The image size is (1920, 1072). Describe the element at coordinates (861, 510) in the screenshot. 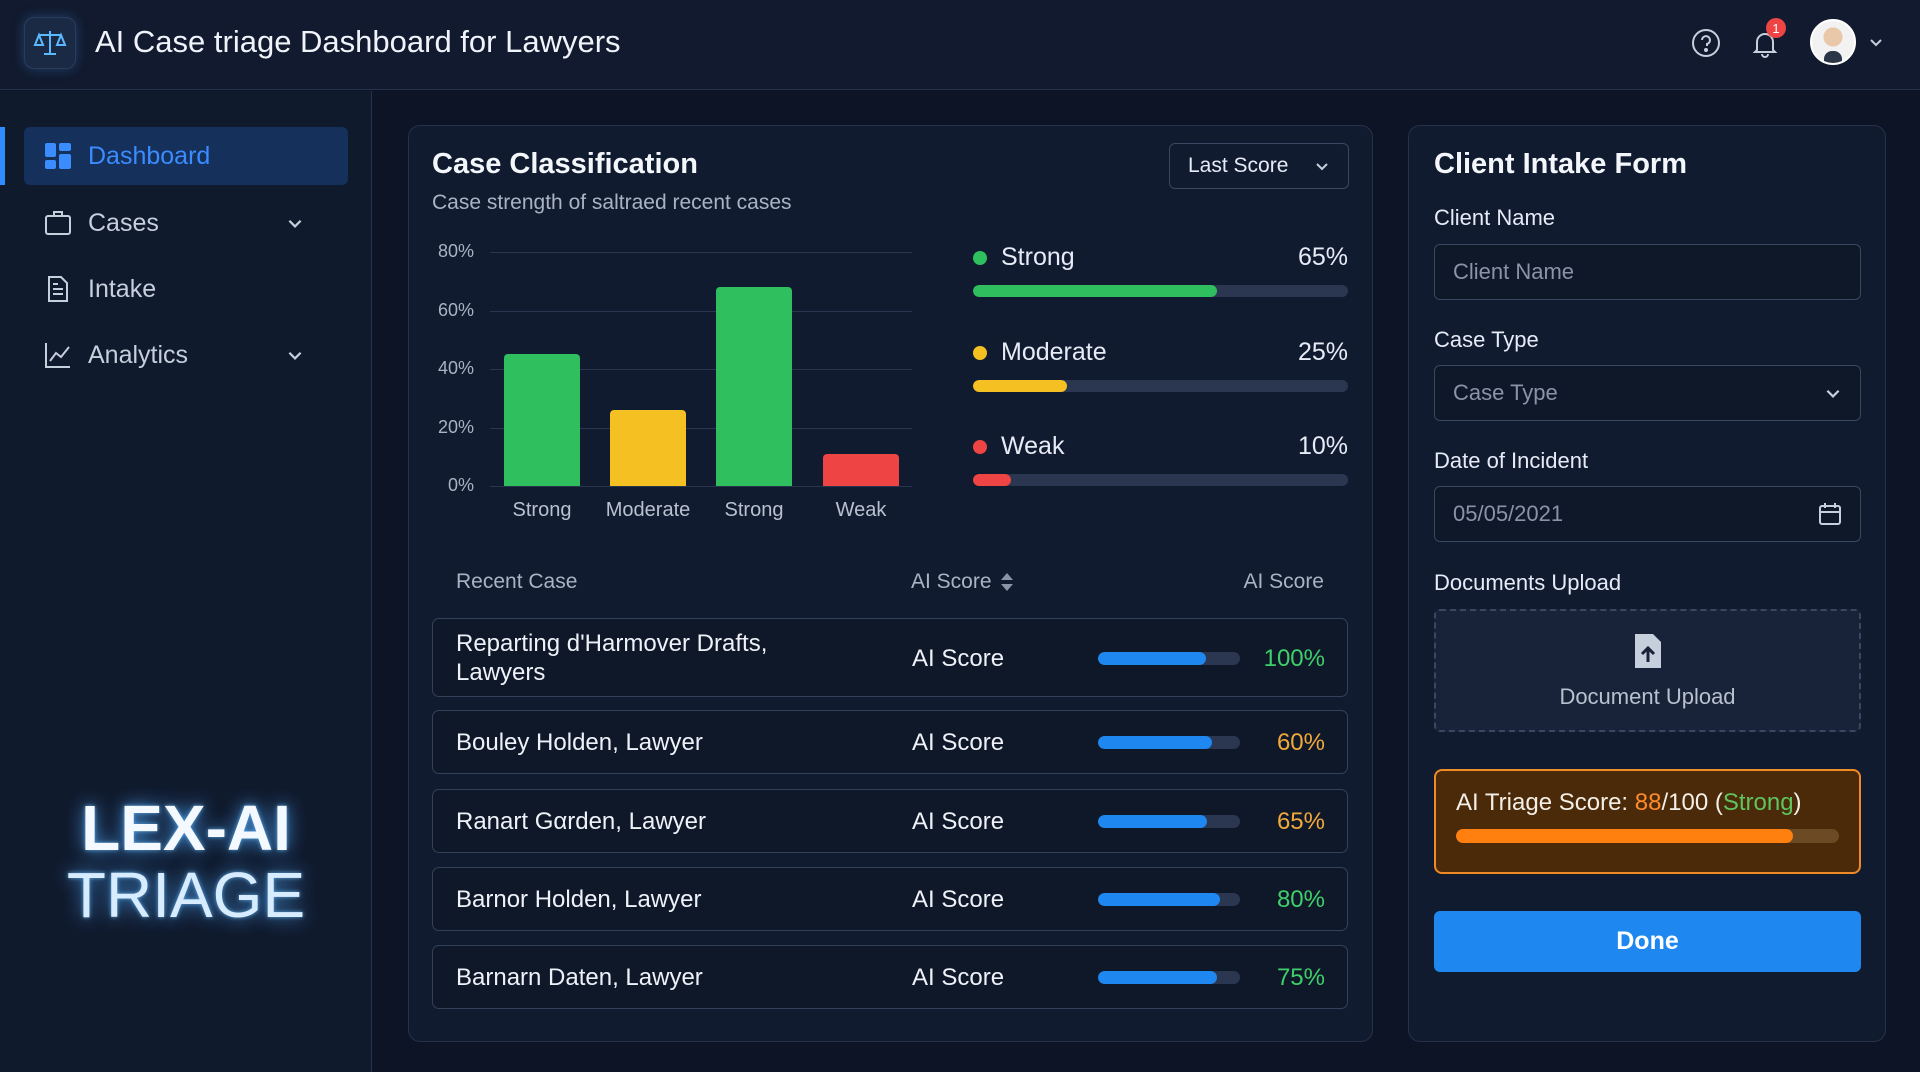

I see `x-tick-label: Weak` at that location.